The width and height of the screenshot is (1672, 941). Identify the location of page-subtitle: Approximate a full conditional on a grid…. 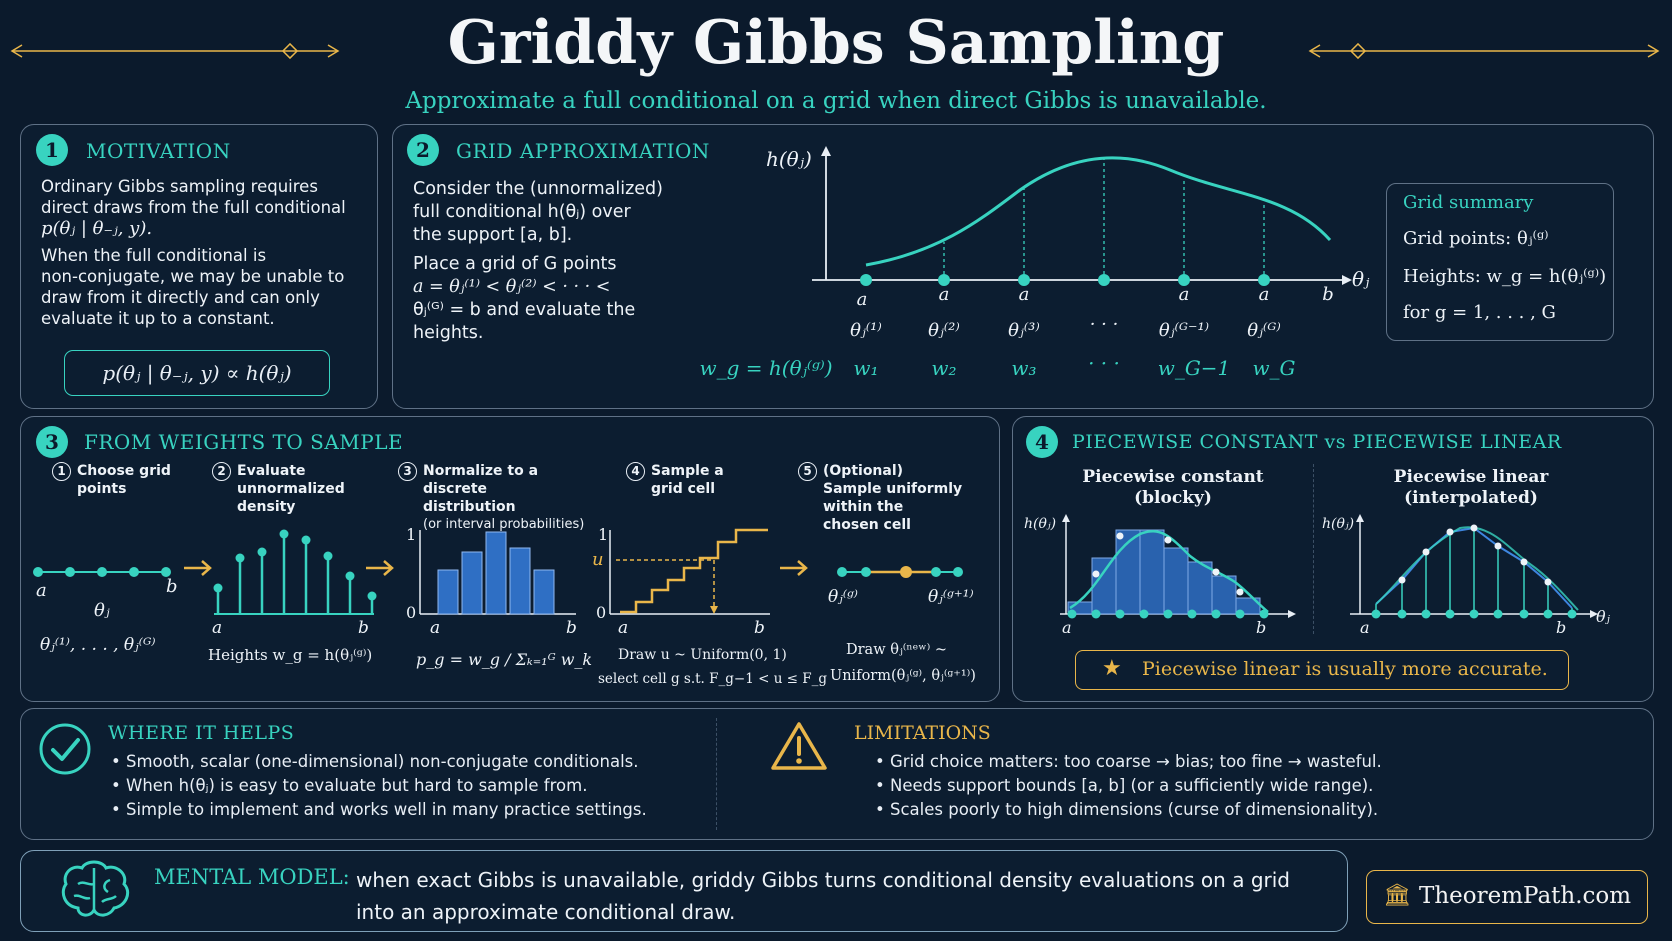
(836, 101).